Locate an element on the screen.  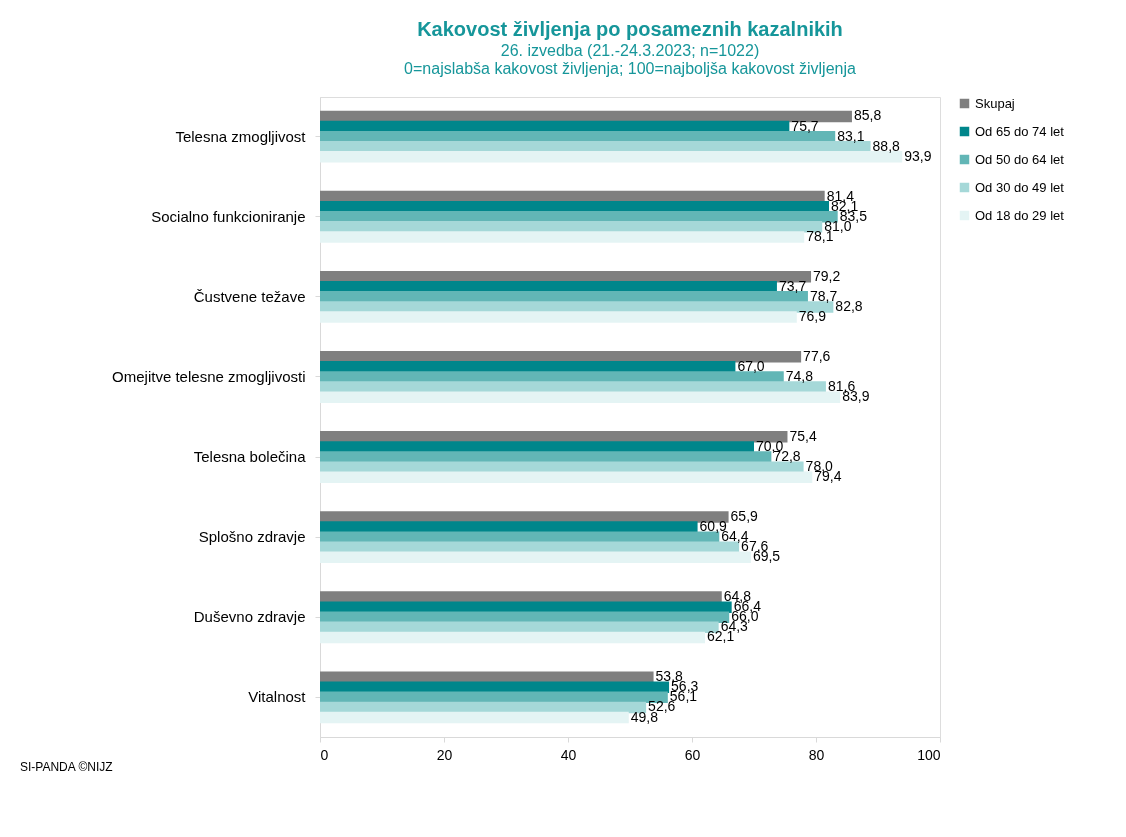
y-tick-label: Omejitve telesne zmogljivosti is located at coordinates (209, 376).